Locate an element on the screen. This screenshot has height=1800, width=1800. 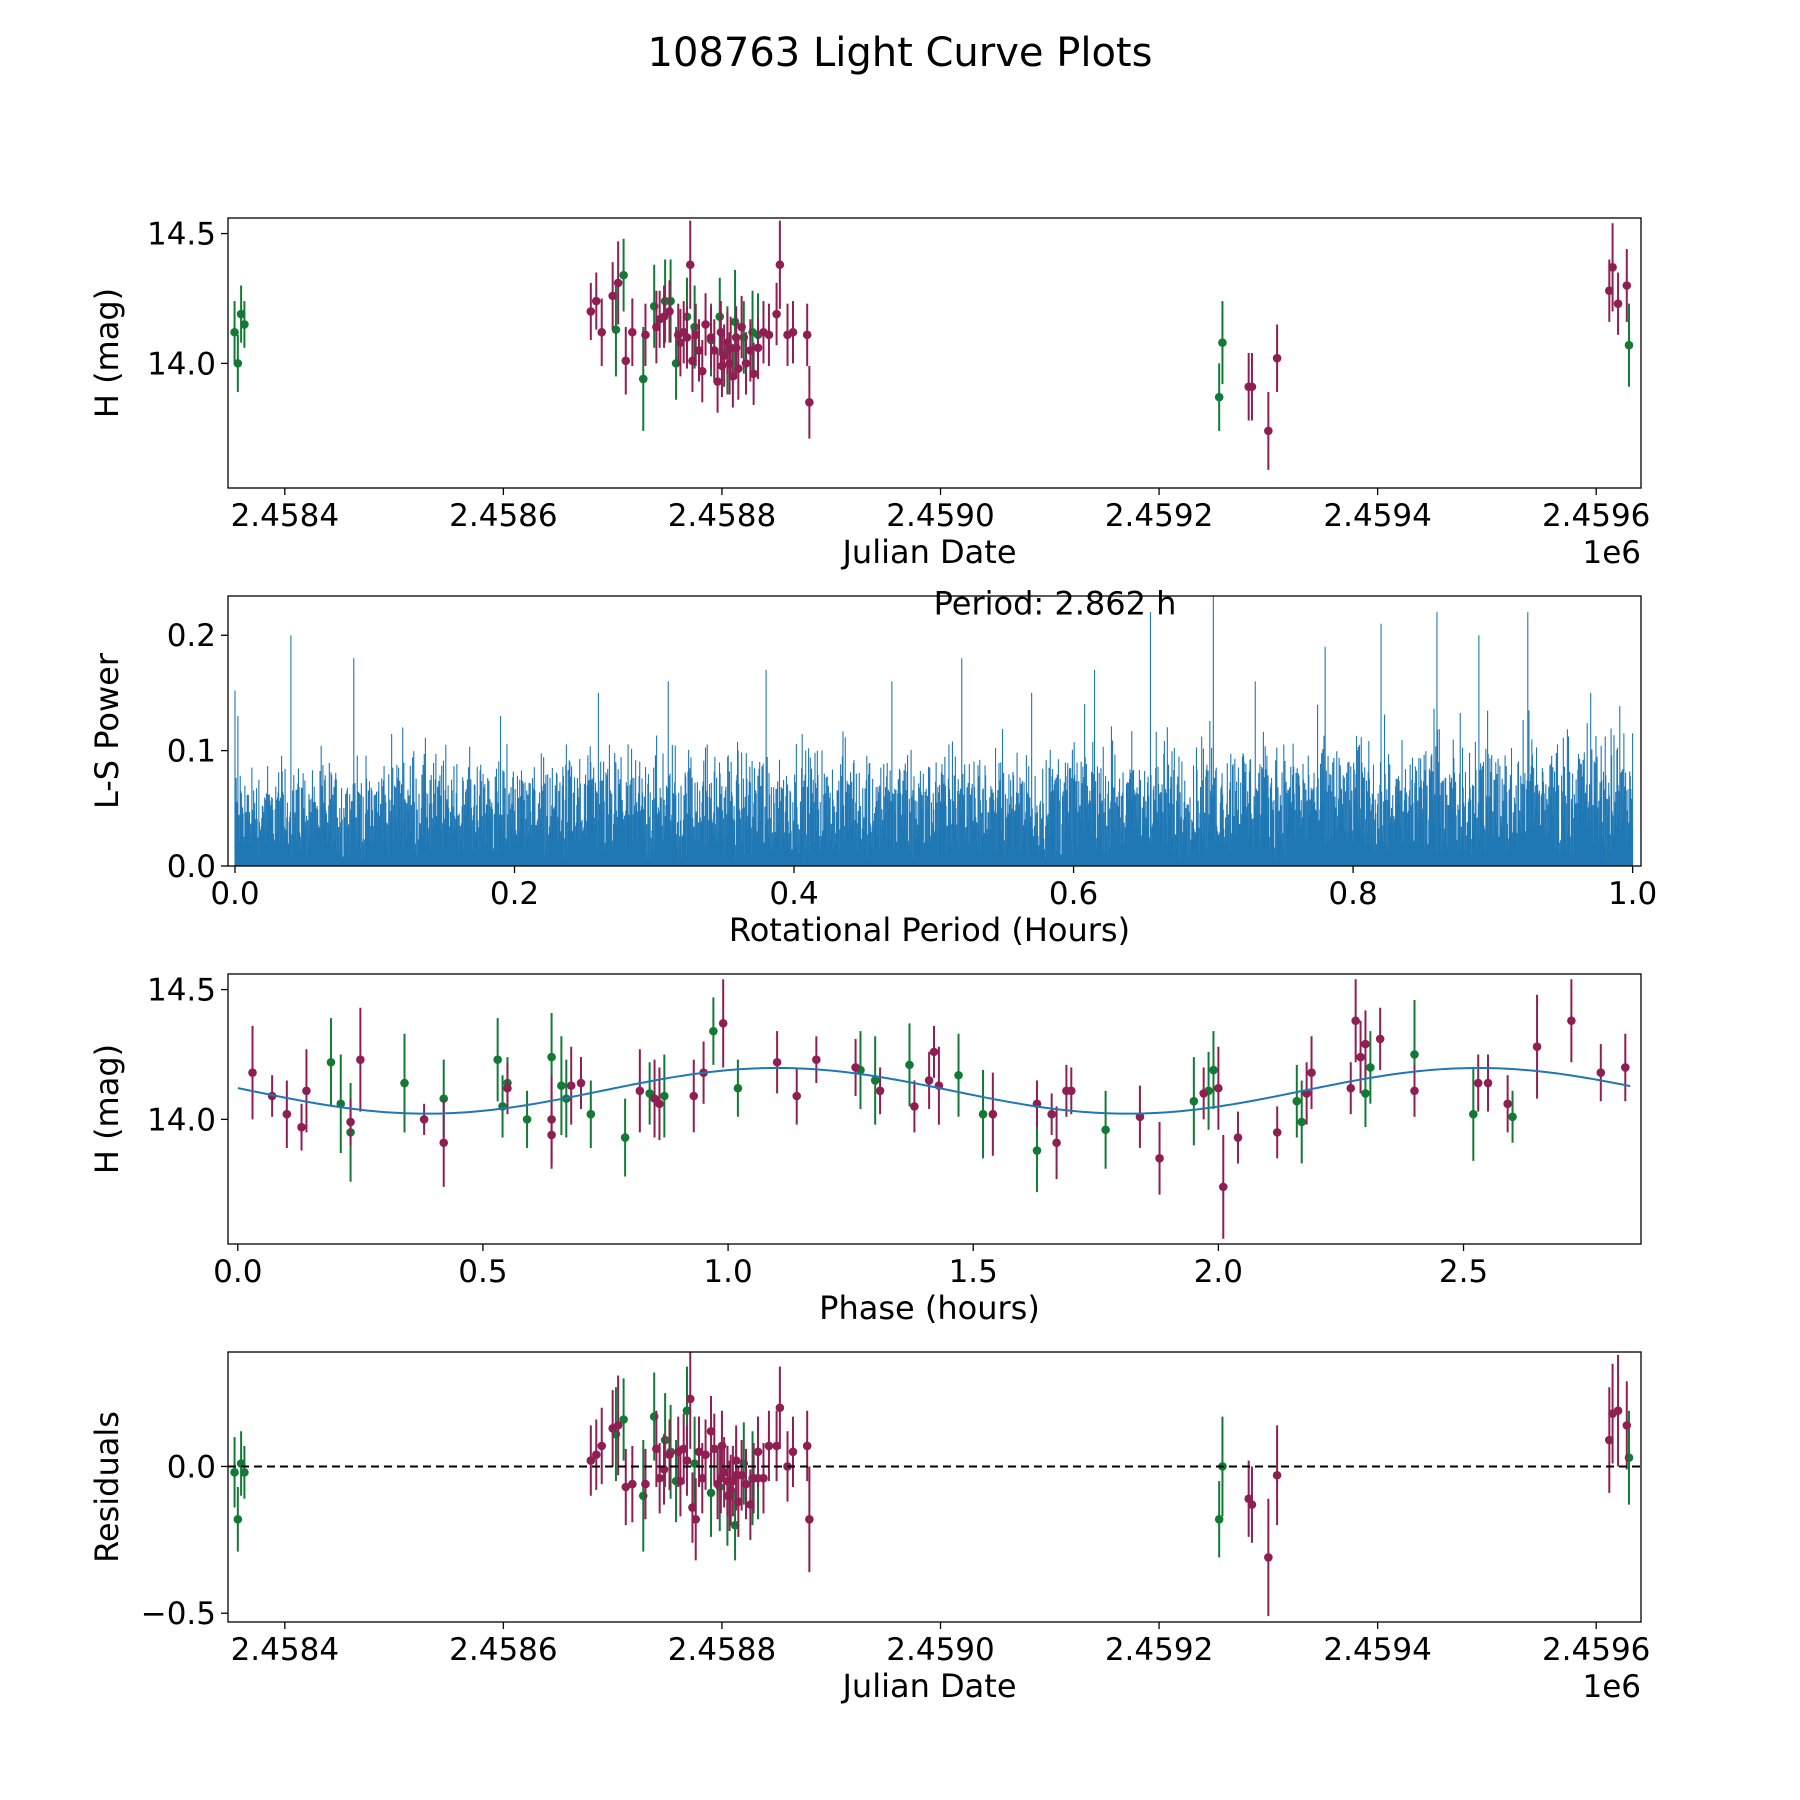
y-tick-label: 0.1 is located at coordinates (191, 752).